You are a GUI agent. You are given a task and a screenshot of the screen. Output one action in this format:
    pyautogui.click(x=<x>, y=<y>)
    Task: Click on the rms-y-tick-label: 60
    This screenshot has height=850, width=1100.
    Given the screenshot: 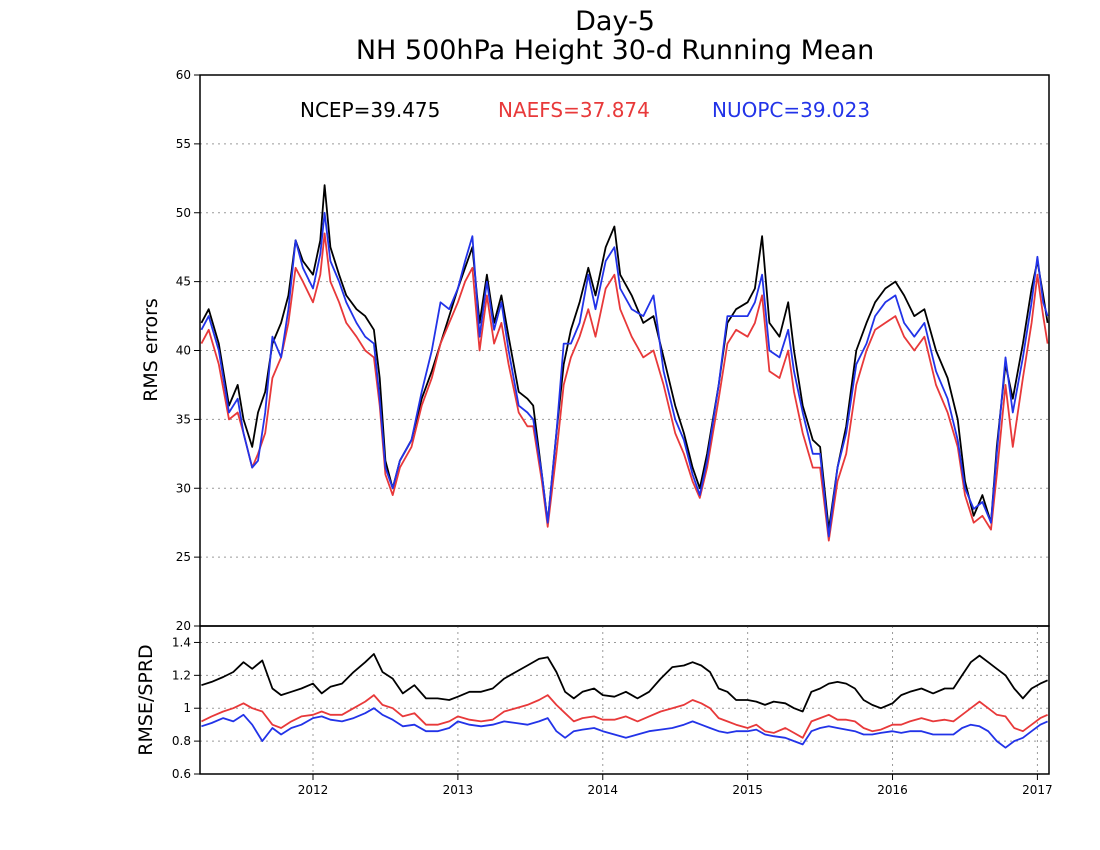 What is the action you would take?
    pyautogui.click(x=183, y=75)
    